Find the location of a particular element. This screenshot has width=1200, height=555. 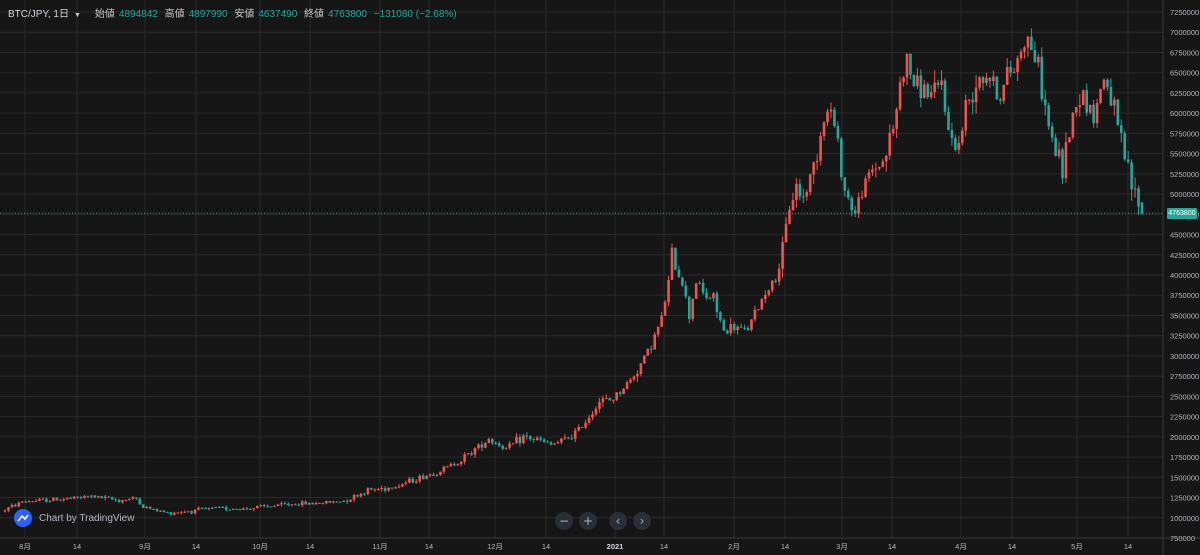

scroll-left-button: ‹ is located at coordinates (618, 521).